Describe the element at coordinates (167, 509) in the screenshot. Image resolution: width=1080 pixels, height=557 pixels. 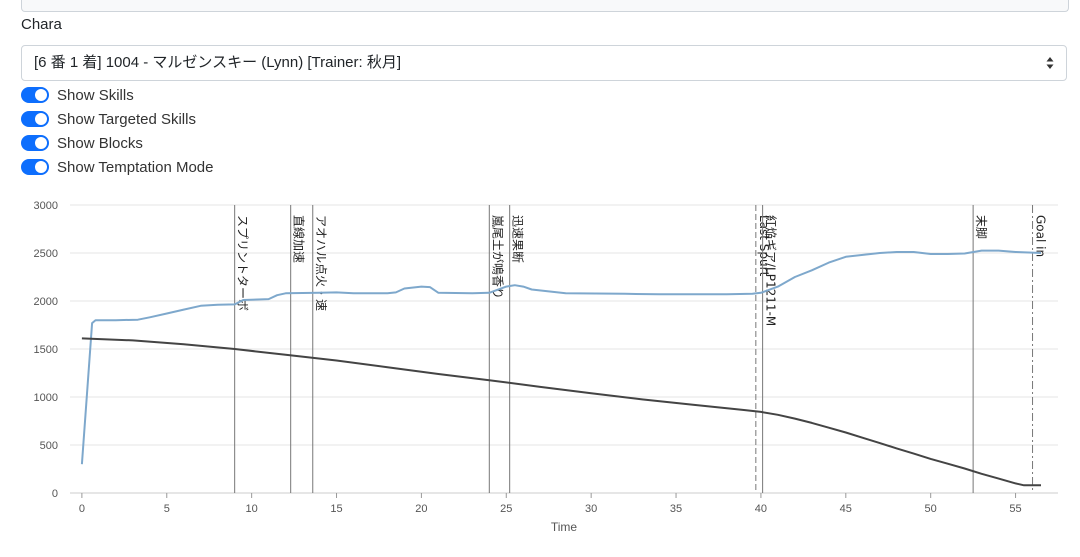
I see `x-tick-label: 5` at that location.